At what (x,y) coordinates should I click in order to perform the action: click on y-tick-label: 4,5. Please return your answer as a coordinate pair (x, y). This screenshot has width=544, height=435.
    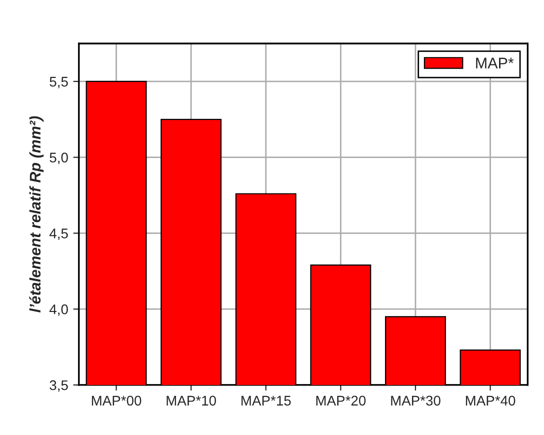
    Looking at the image, I should click on (58, 234).